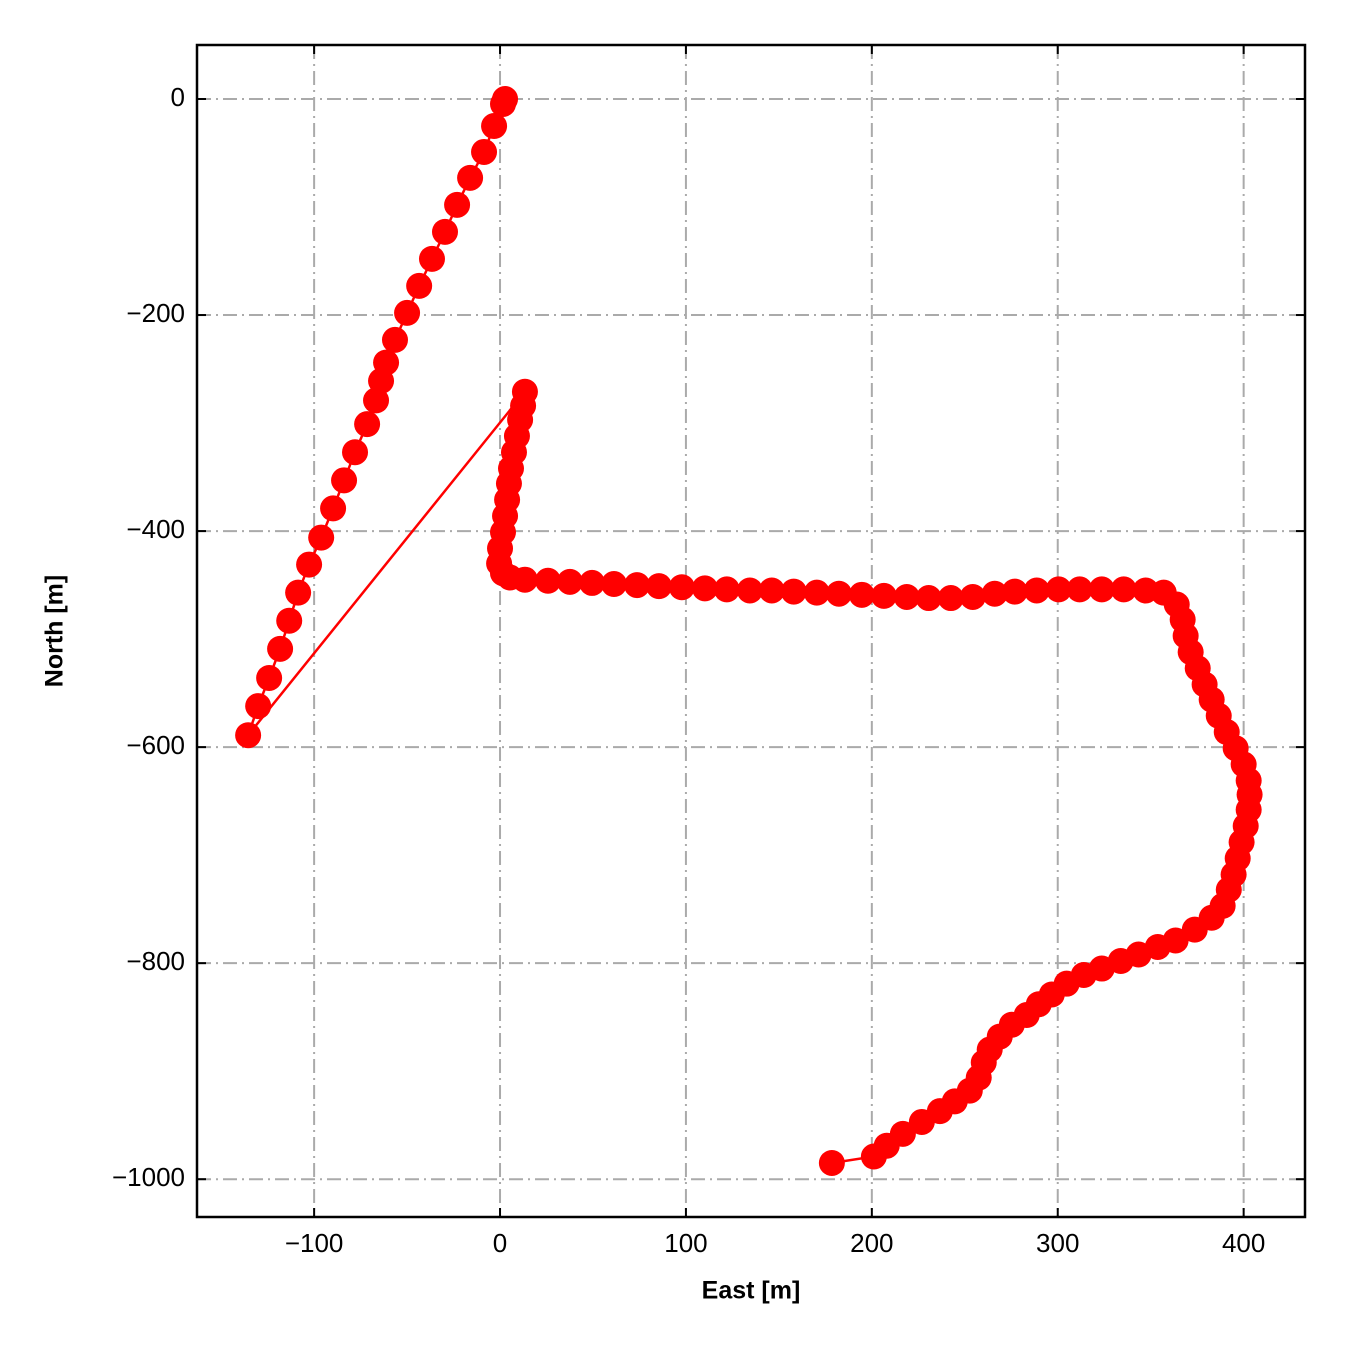 The width and height of the screenshot is (1350, 1350). I want to click on x-axis-label: East [m], so click(751, 1291).